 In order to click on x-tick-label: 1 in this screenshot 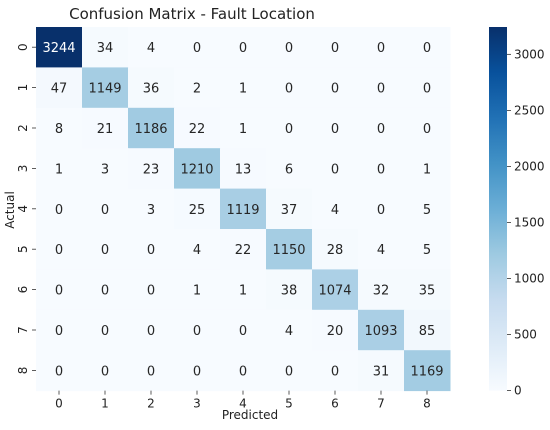, I will do `click(105, 404)`.